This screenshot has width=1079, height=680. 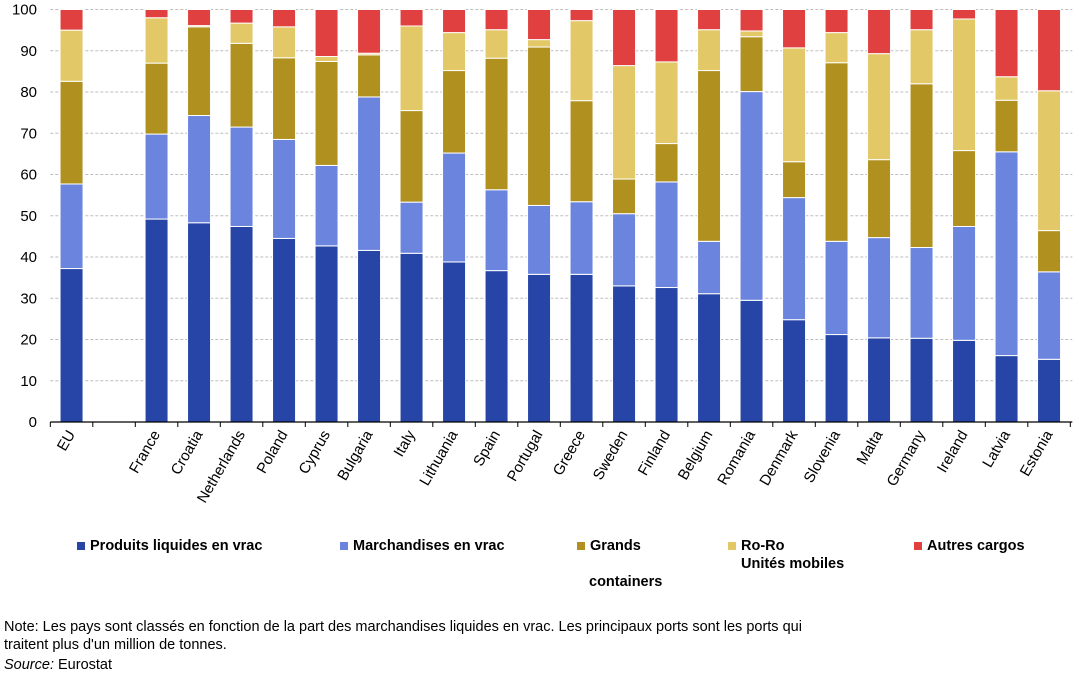 What do you see at coordinates (71, 345) in the screenshot?
I see `bar-segment-eu-s0` at bounding box center [71, 345].